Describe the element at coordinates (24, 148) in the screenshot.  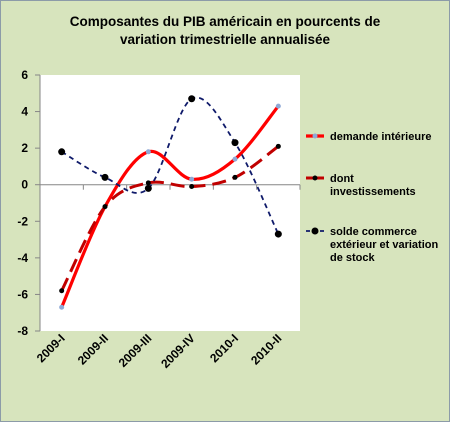
I see `y-tick-label: 2` at that location.